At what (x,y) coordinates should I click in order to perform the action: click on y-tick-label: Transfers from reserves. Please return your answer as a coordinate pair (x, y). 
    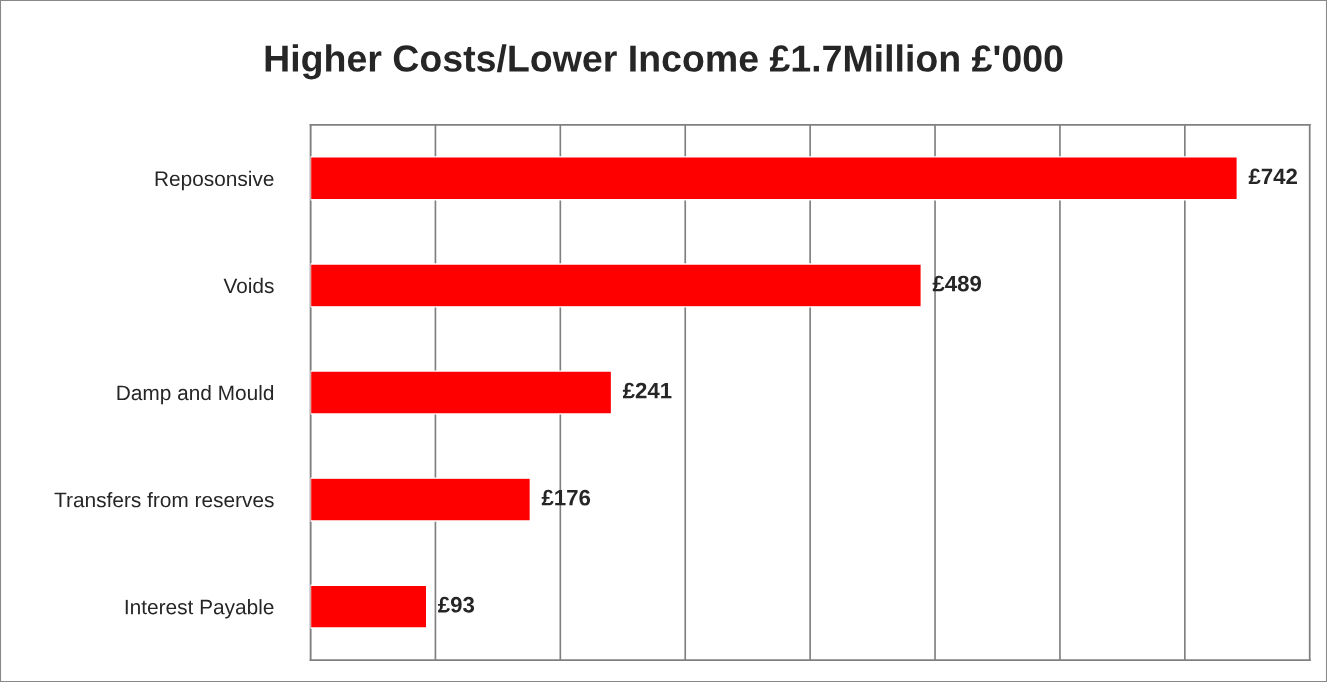
    Looking at the image, I should click on (164, 500).